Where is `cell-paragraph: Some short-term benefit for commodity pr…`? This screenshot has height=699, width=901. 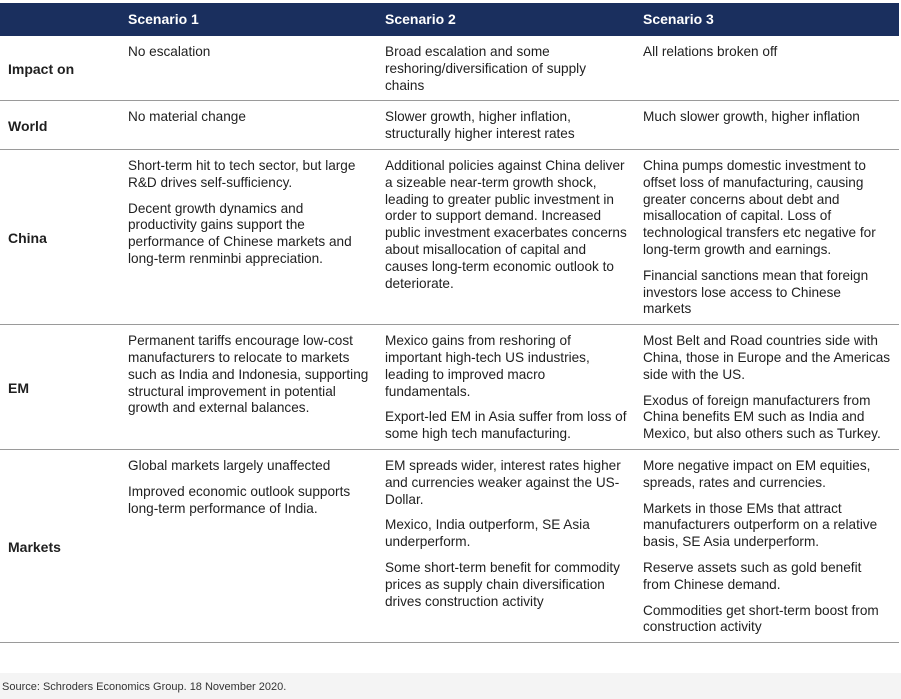 cell-paragraph: Some short-term benefit for commodity pr… is located at coordinates (502, 584).